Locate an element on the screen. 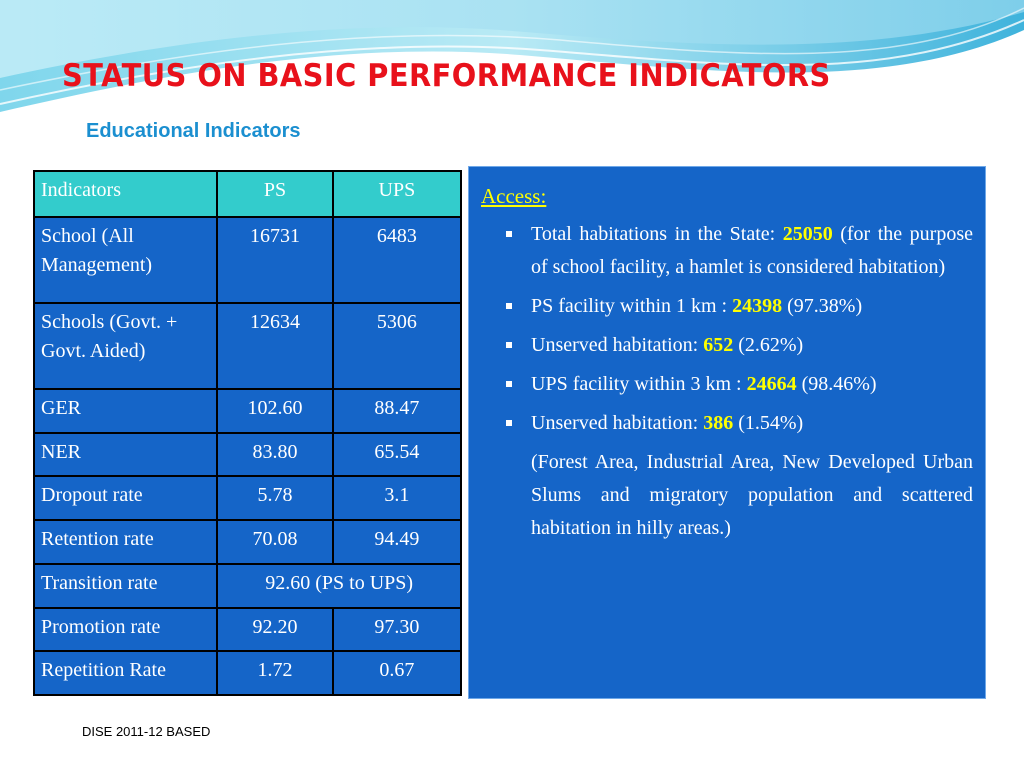 Image resolution: width=1024 pixels, height=768 pixels. cell-ups: 65.54 is located at coordinates (397, 454).